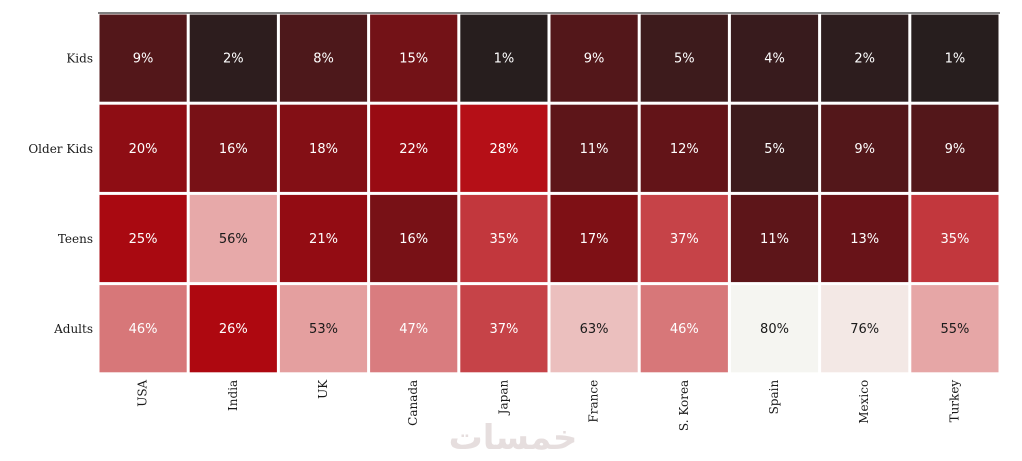 This screenshot has width=1022, height=461. I want to click on cell-value-label: 22%, so click(413, 149).